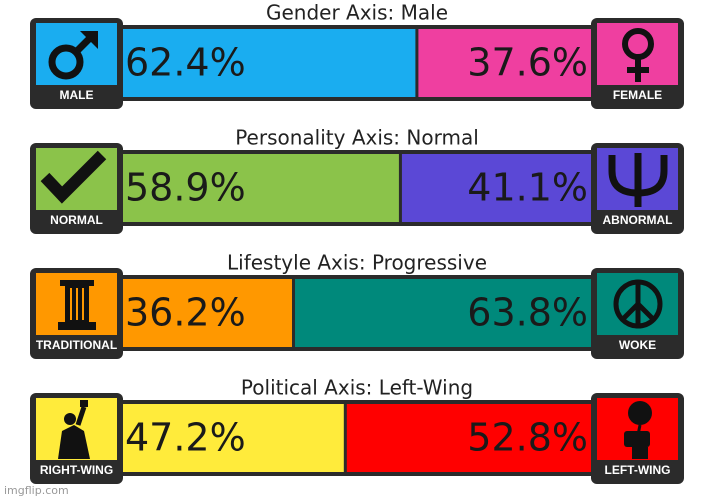 This screenshot has width=714, height=500. What do you see at coordinates (185, 63) in the screenshot?
I see `value-label: 62.4%` at bounding box center [185, 63].